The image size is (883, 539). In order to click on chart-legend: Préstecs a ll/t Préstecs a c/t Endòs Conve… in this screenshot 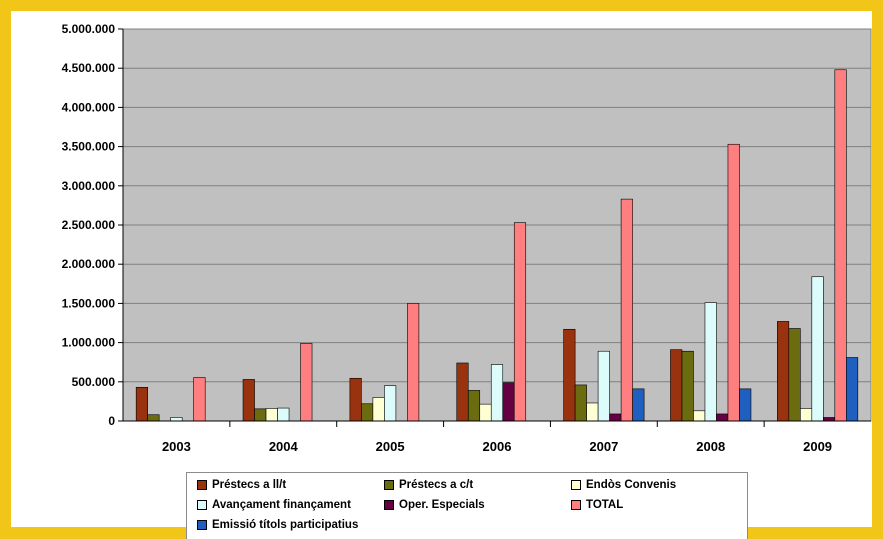, I will do `click(467, 505)`.